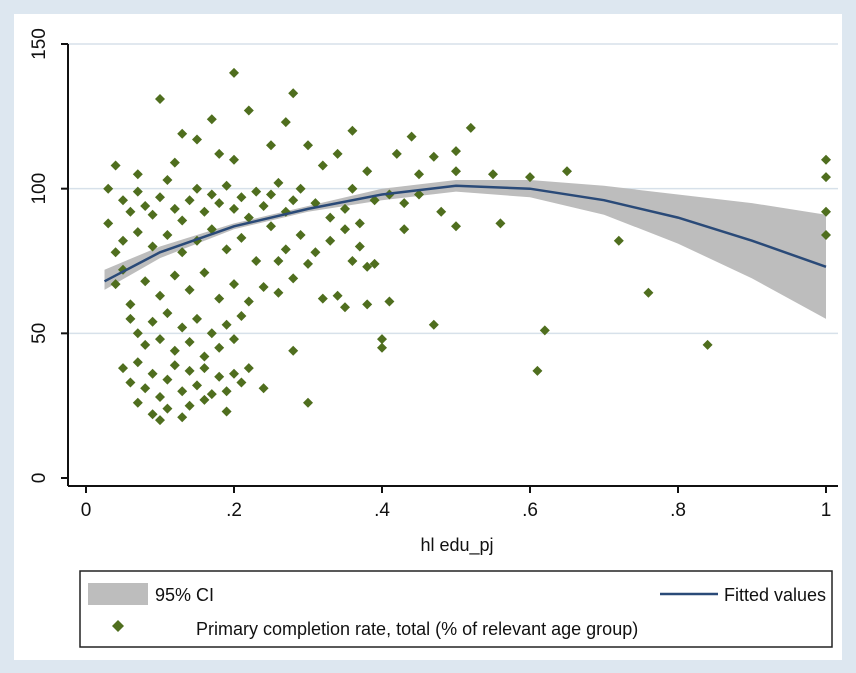 This screenshot has height=673, width=856. What do you see at coordinates (39, 478) in the screenshot?
I see `y-tick-label: 0` at bounding box center [39, 478].